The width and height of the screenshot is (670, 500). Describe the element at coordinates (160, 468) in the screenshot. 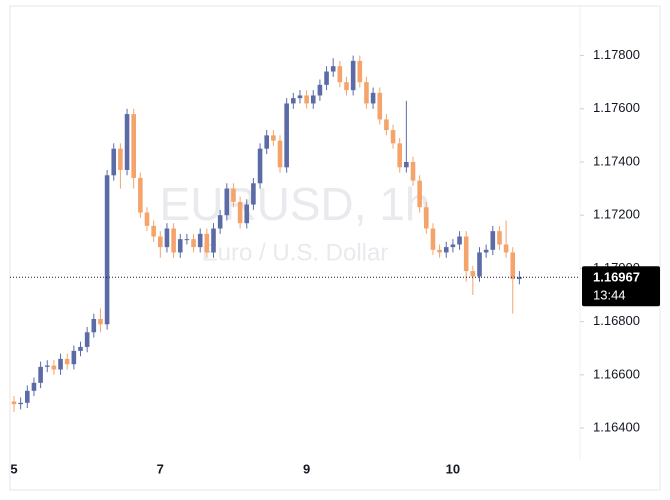

I see `x-tick-label: 7` at that location.